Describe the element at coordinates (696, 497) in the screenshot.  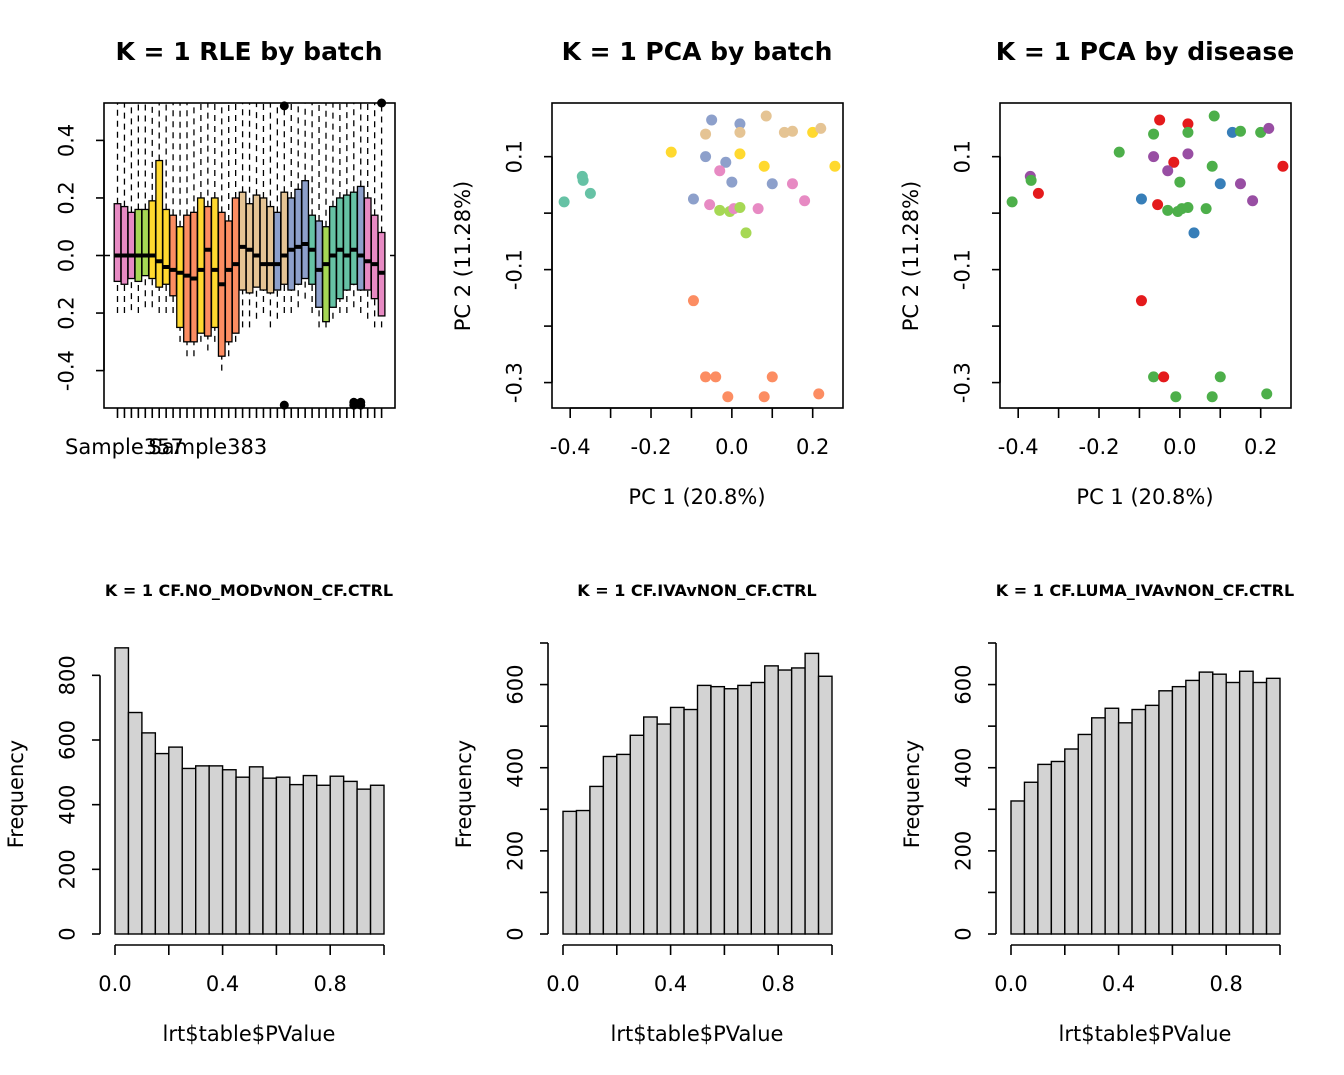
I see `pca-batch-xlabel: PC 1 (20.8%)` at that location.